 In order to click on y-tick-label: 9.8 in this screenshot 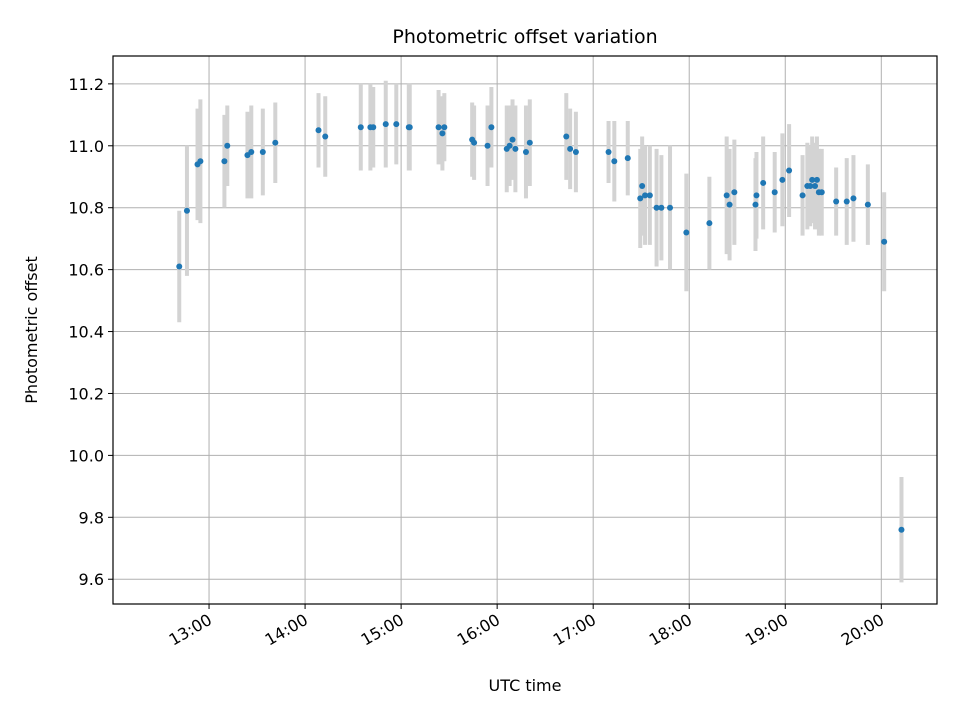, I will do `click(91, 517)`.